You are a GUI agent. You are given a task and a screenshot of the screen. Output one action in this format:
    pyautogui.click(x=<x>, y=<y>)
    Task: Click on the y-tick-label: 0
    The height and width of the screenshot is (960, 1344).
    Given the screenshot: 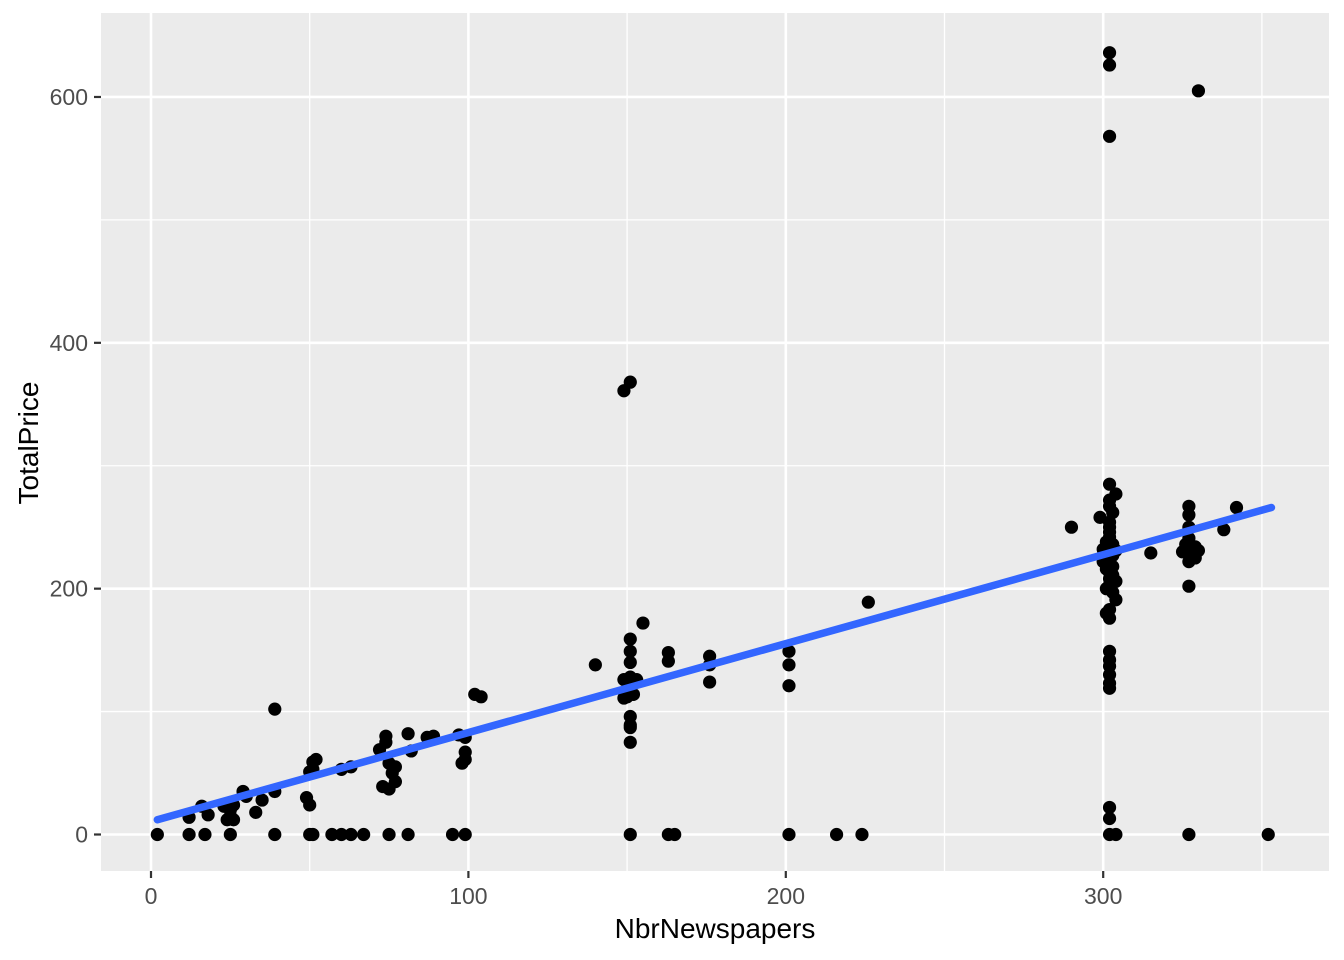 What is the action you would take?
    pyautogui.click(x=81, y=835)
    